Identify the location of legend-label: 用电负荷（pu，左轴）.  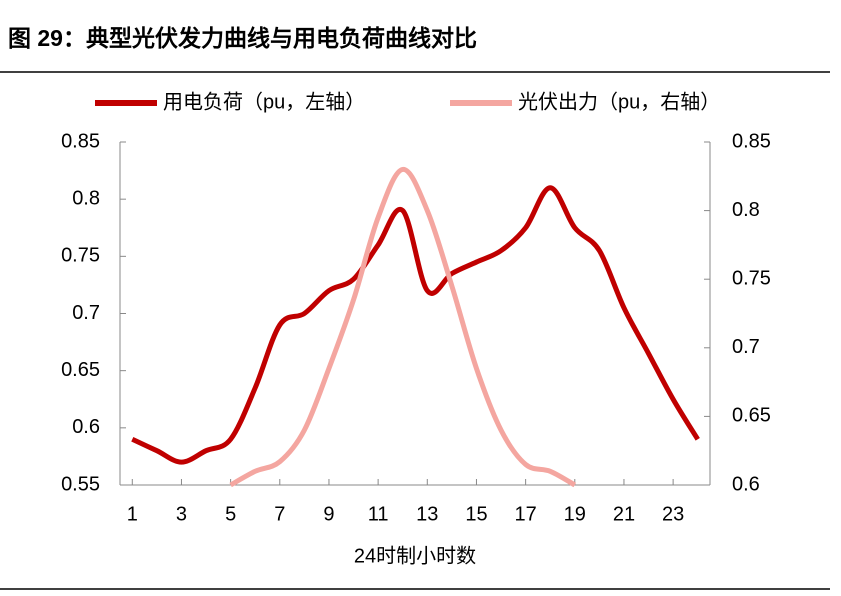
(264, 101).